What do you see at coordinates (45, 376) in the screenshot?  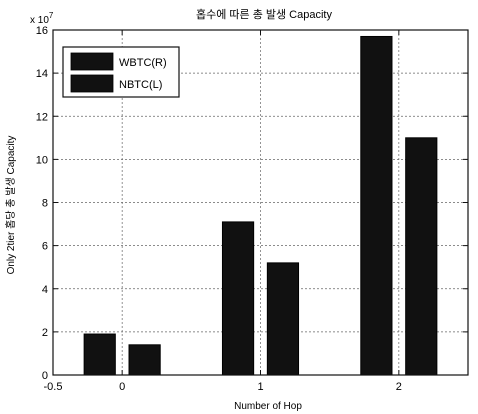 I see `y-tick-label-0: 0` at bounding box center [45, 376].